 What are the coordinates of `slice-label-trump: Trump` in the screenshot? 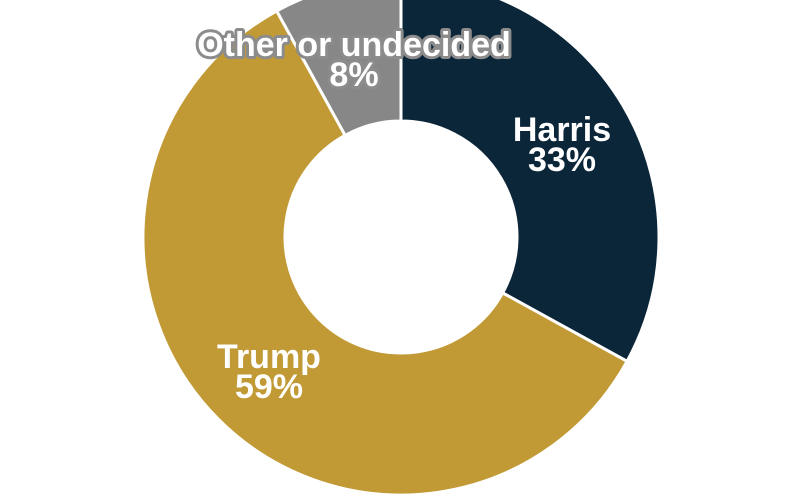 It's located at (269, 357).